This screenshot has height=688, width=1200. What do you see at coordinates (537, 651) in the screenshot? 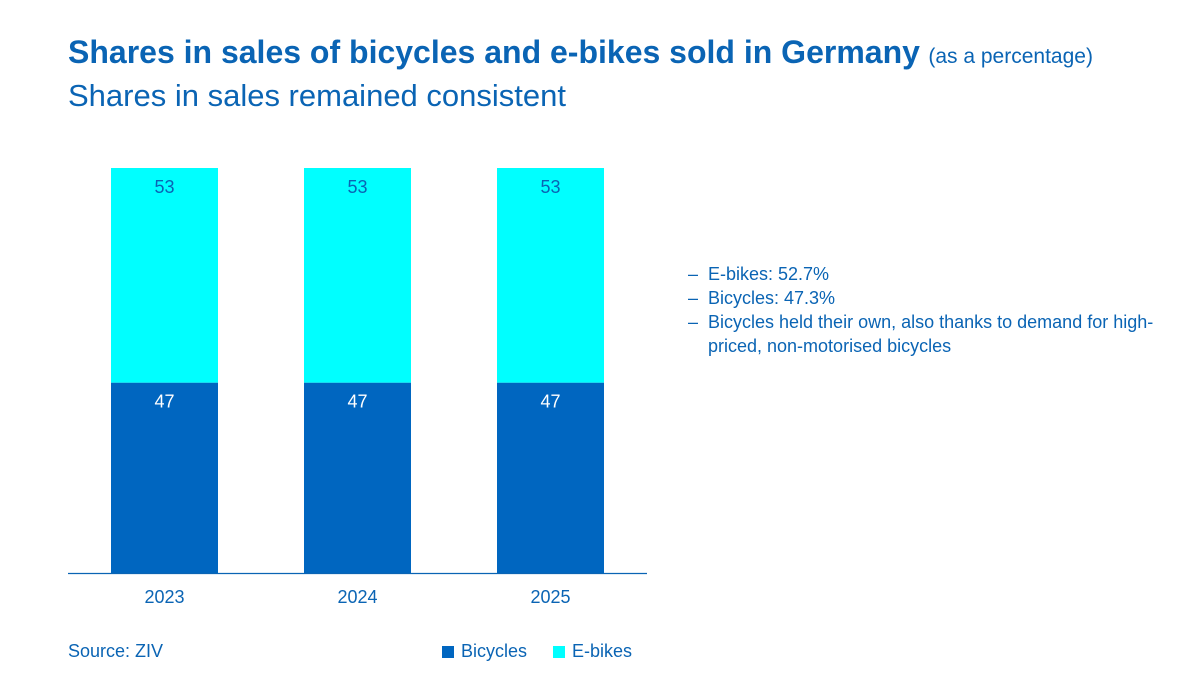
I see `chart-legend: Bicycles E-bikes` at bounding box center [537, 651].